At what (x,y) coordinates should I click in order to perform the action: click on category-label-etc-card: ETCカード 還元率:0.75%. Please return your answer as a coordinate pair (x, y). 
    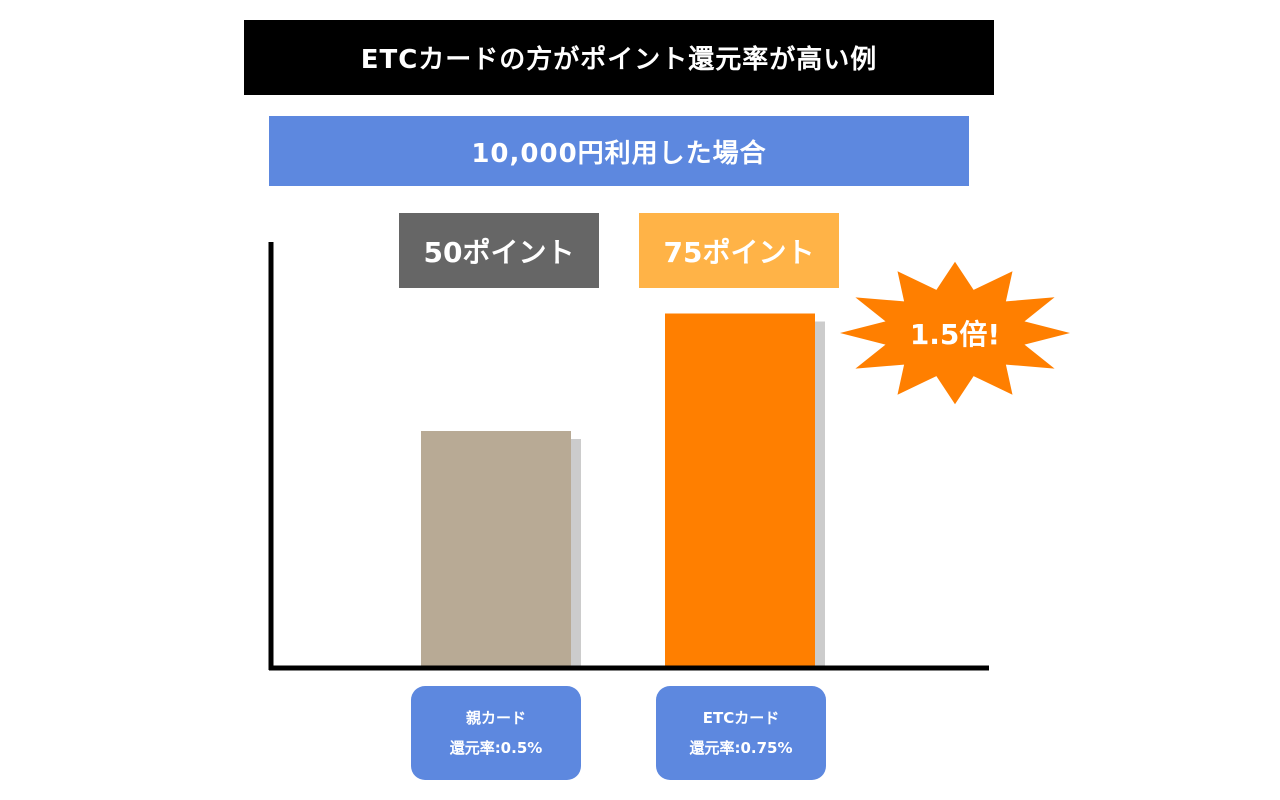
    Looking at the image, I should click on (741, 733).